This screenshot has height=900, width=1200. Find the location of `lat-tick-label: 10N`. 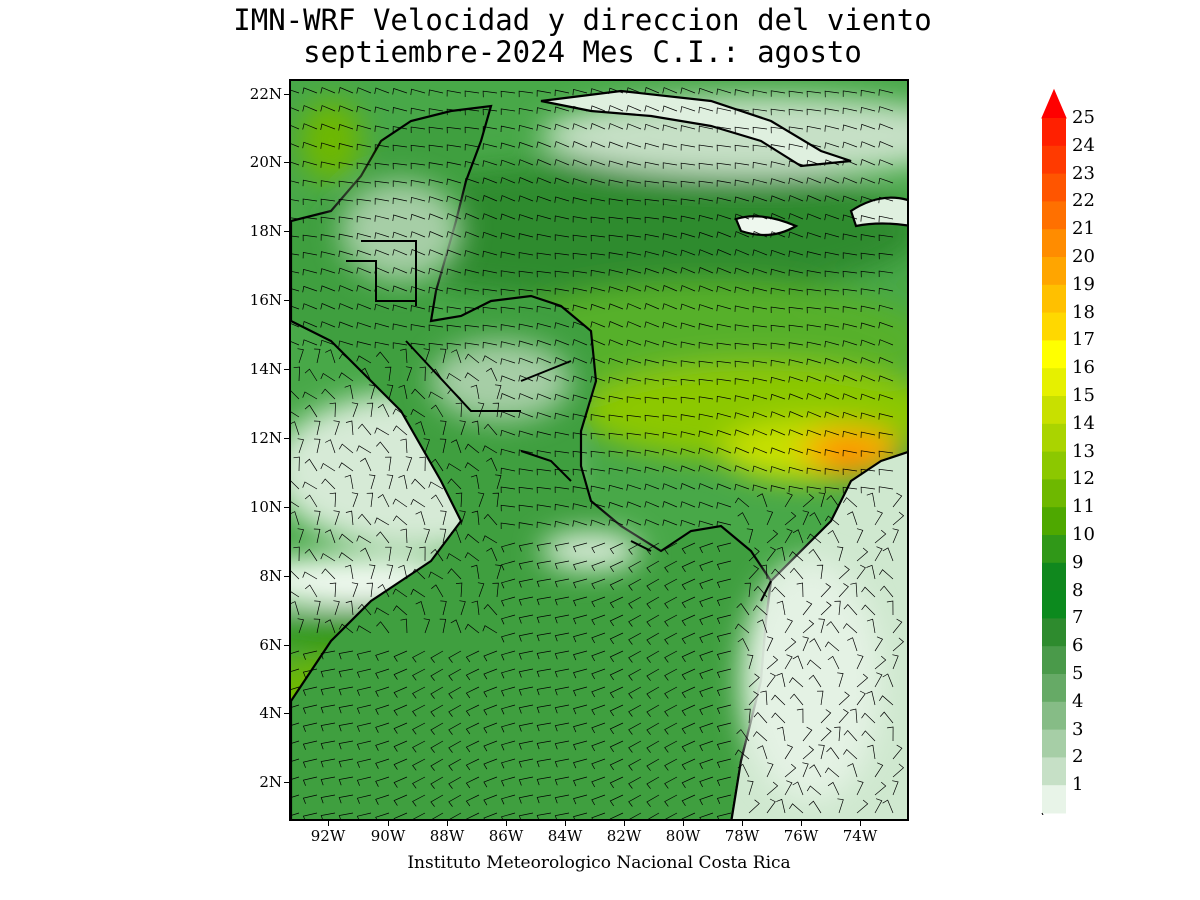

lat-tick-label: 10N is located at coordinates (265, 507).